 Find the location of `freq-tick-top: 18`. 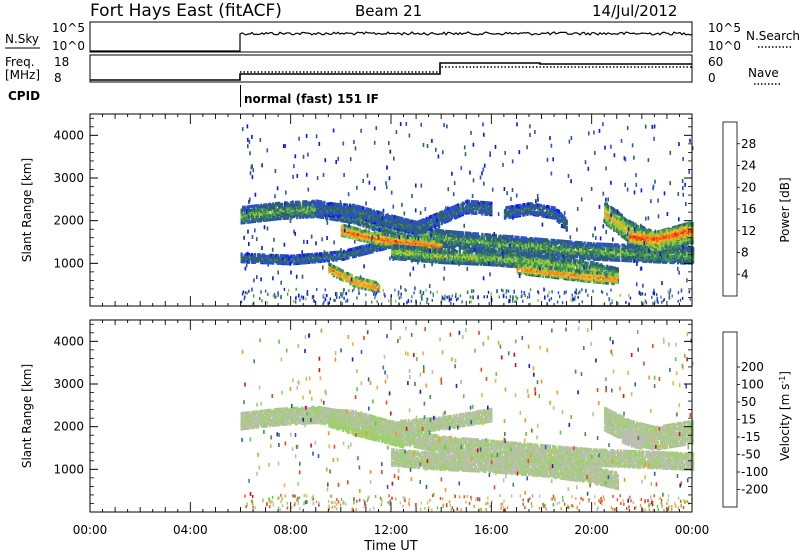

freq-tick-top: 18 is located at coordinates (61, 62).